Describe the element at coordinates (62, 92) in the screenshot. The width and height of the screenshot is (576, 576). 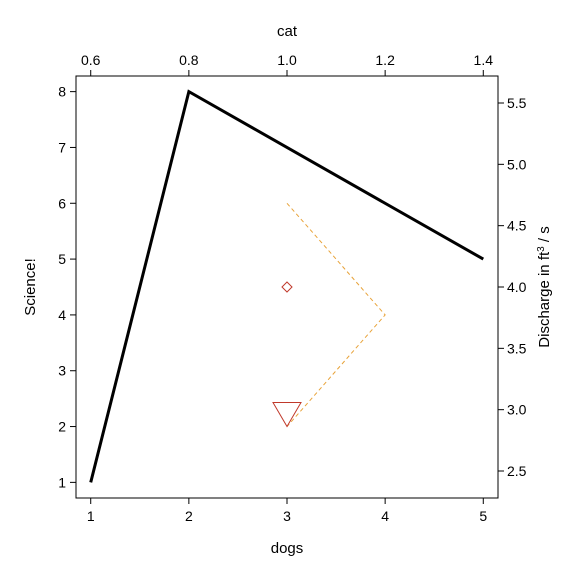
I see `y-tick-label: 8` at that location.